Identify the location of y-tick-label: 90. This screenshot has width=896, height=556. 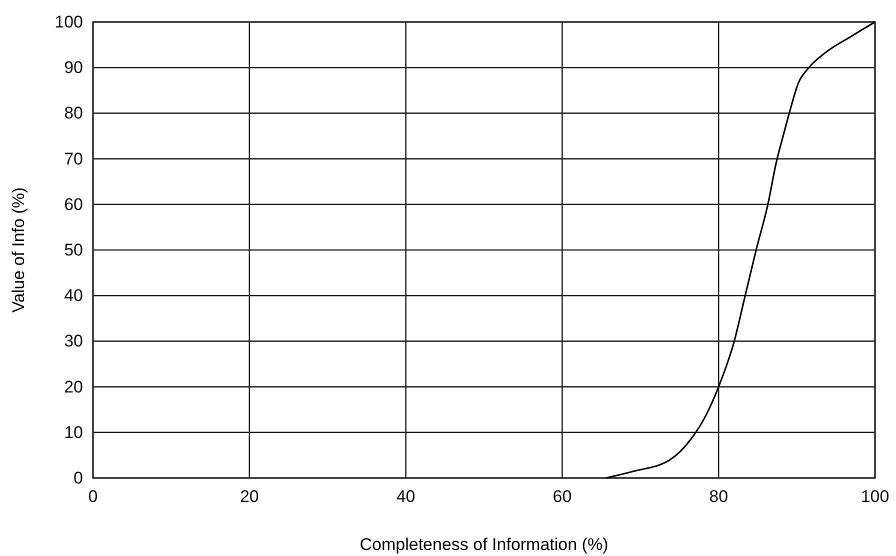
(73, 68).